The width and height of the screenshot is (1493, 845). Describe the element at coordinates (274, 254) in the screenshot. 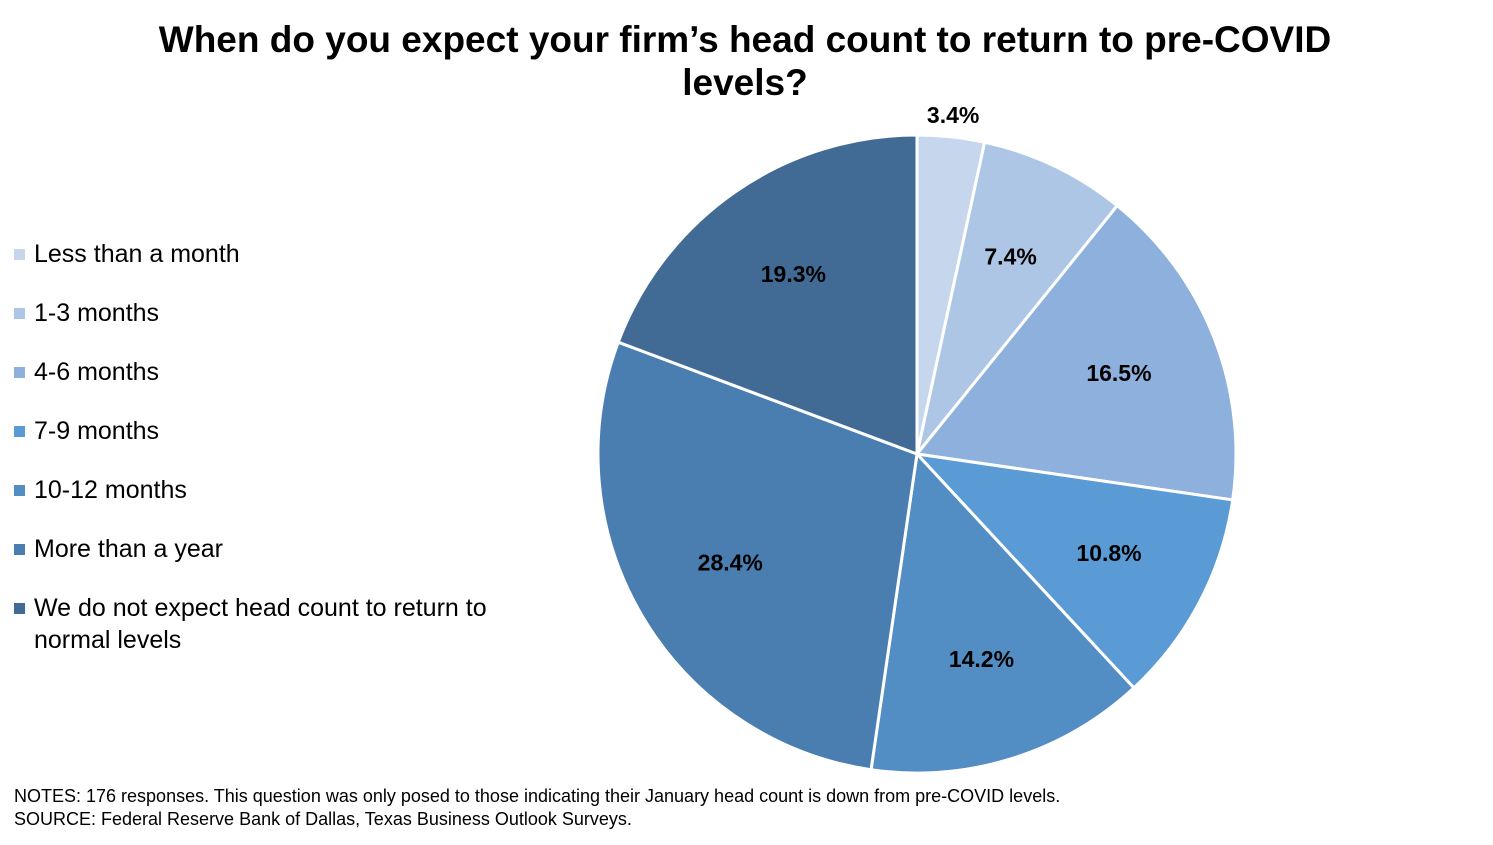

I see `legend-item-less-than-a-month: Less than a month` at that location.